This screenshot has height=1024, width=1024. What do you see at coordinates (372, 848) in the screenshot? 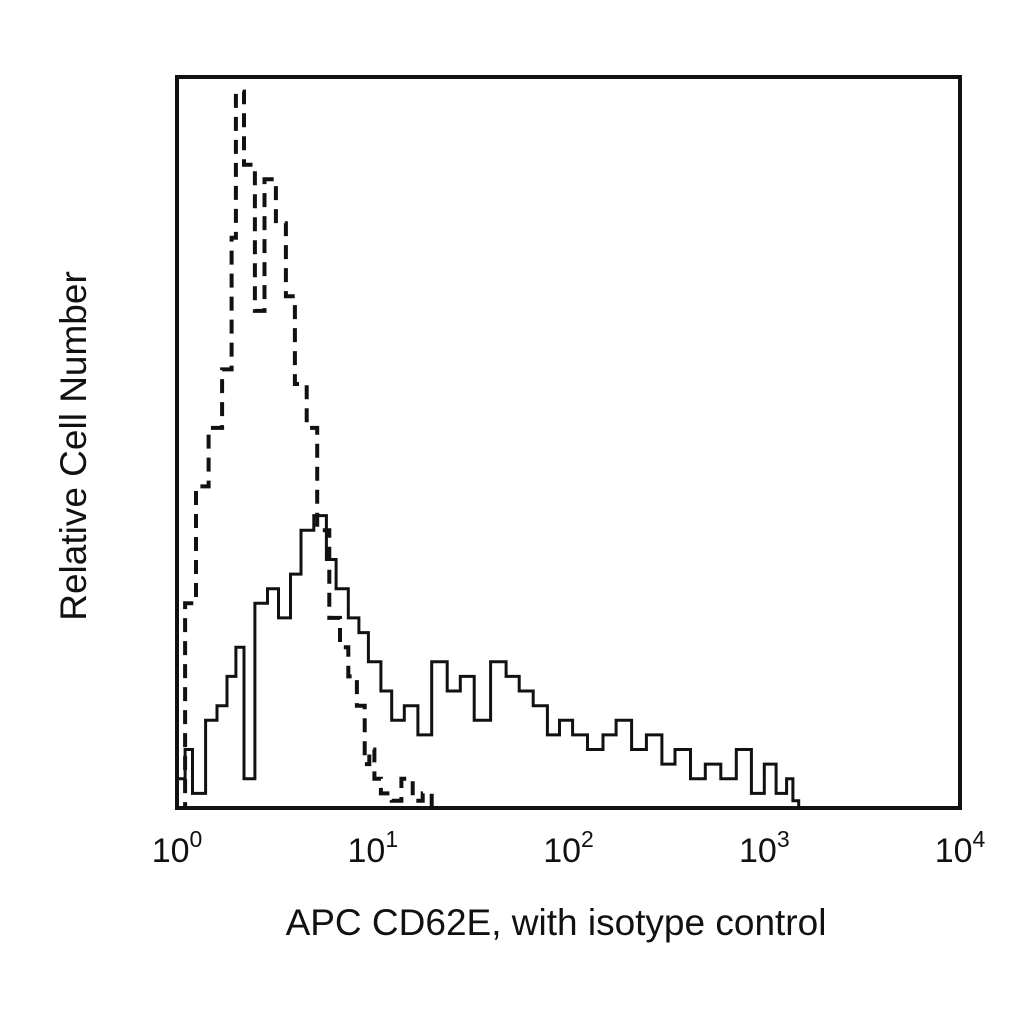
I see `x-tick-label: 10¹` at bounding box center [372, 848].